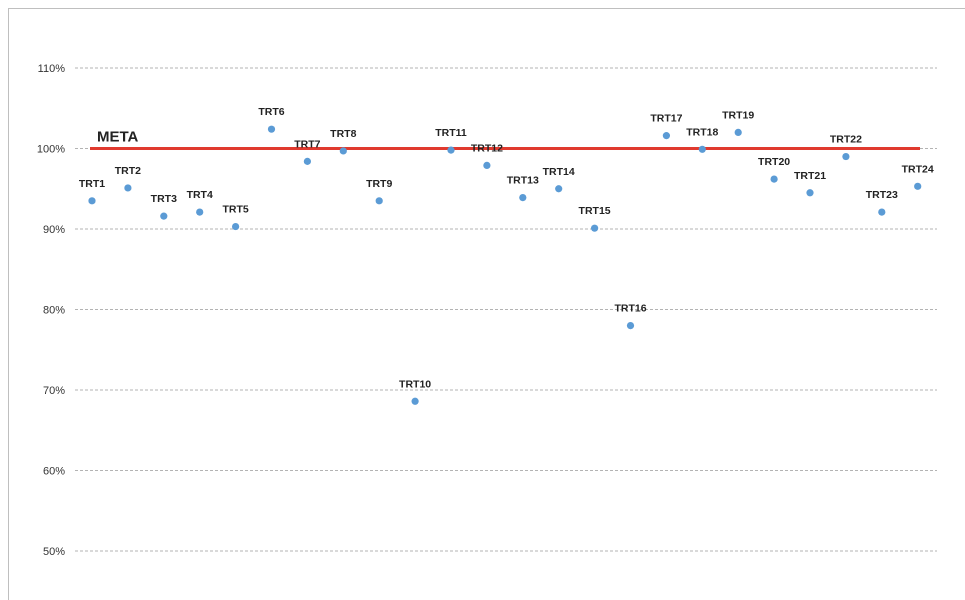 The image size is (965, 600). I want to click on point-label: TRT3, so click(164, 199).